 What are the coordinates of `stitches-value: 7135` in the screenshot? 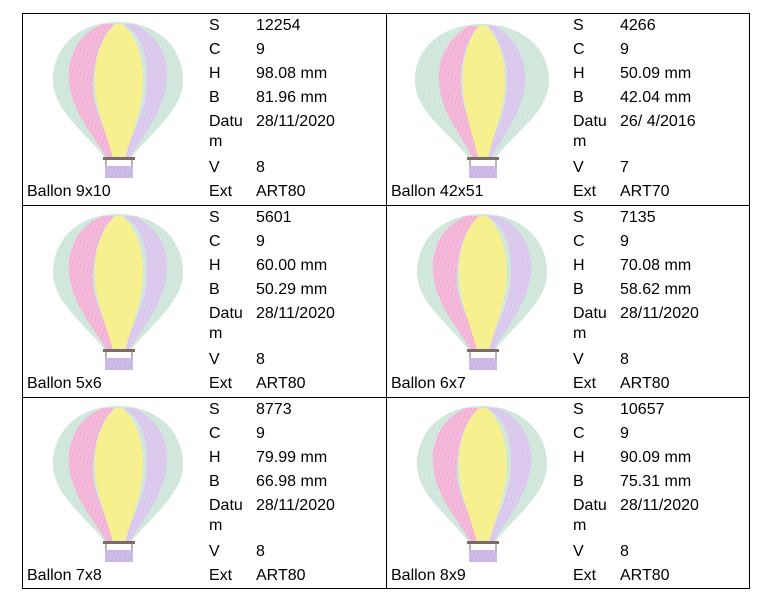 It's located at (638, 217).